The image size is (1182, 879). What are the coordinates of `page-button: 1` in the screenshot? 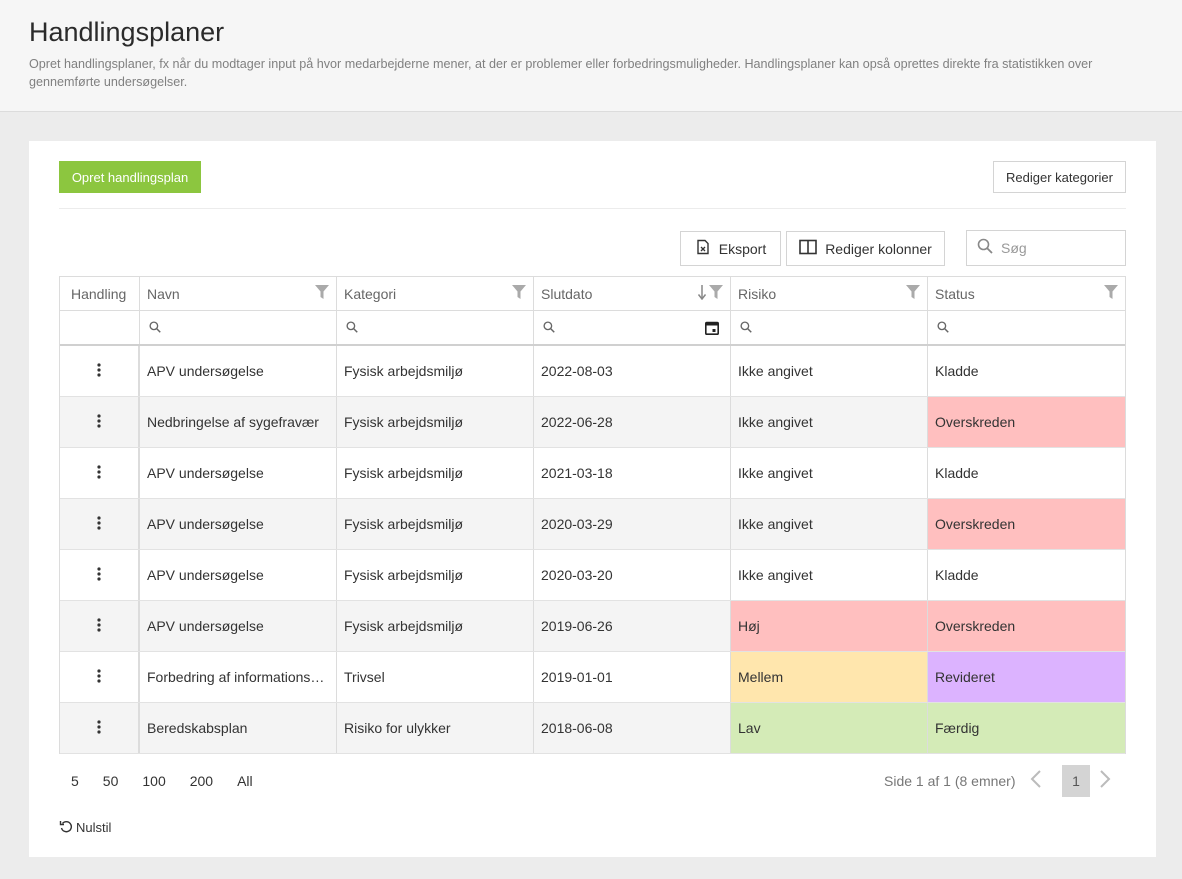 It's located at (1076, 781).